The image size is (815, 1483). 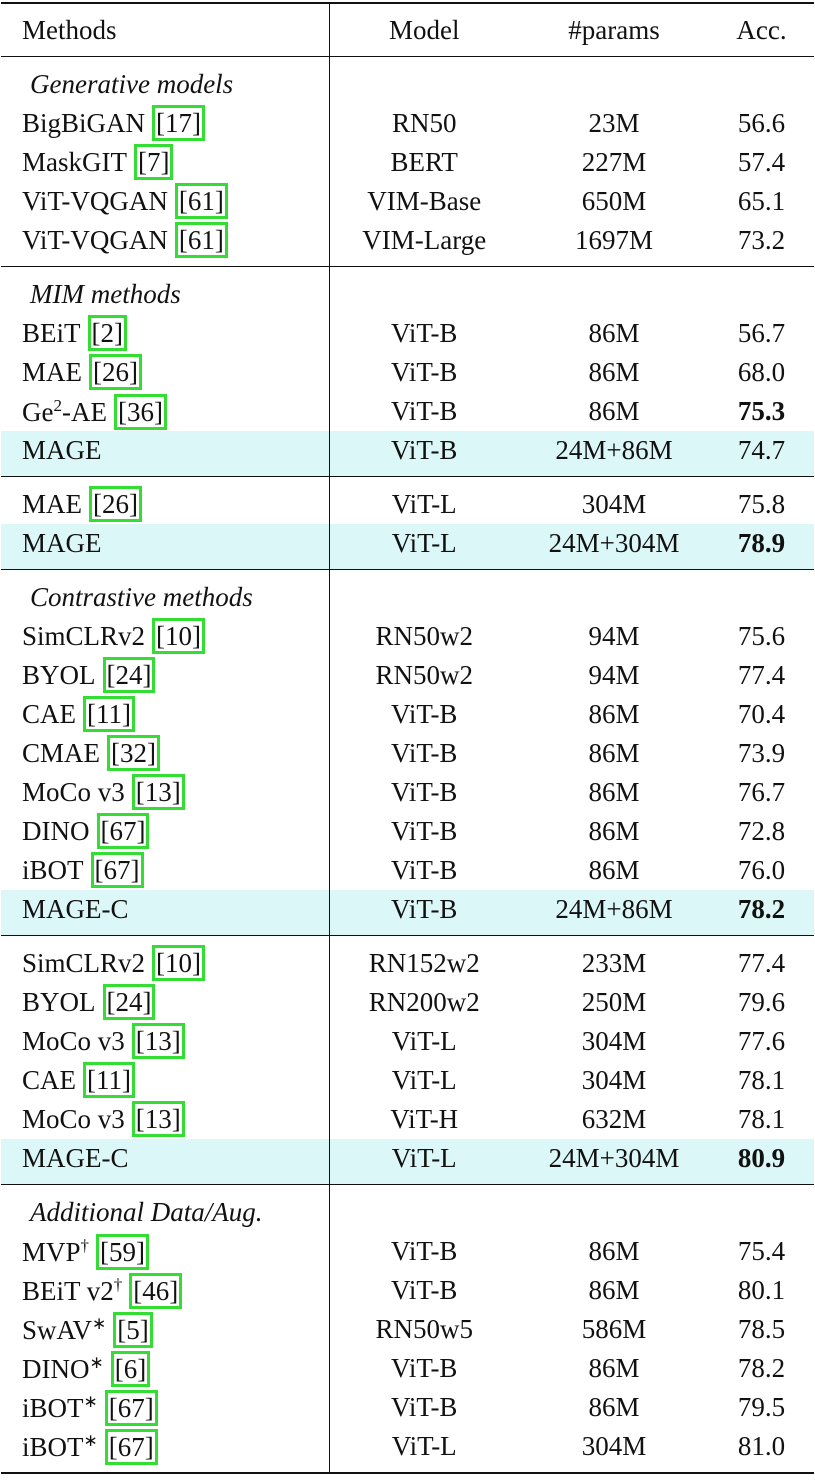 What do you see at coordinates (614, 162) in the screenshot?
I see `params-cell: 227M` at bounding box center [614, 162].